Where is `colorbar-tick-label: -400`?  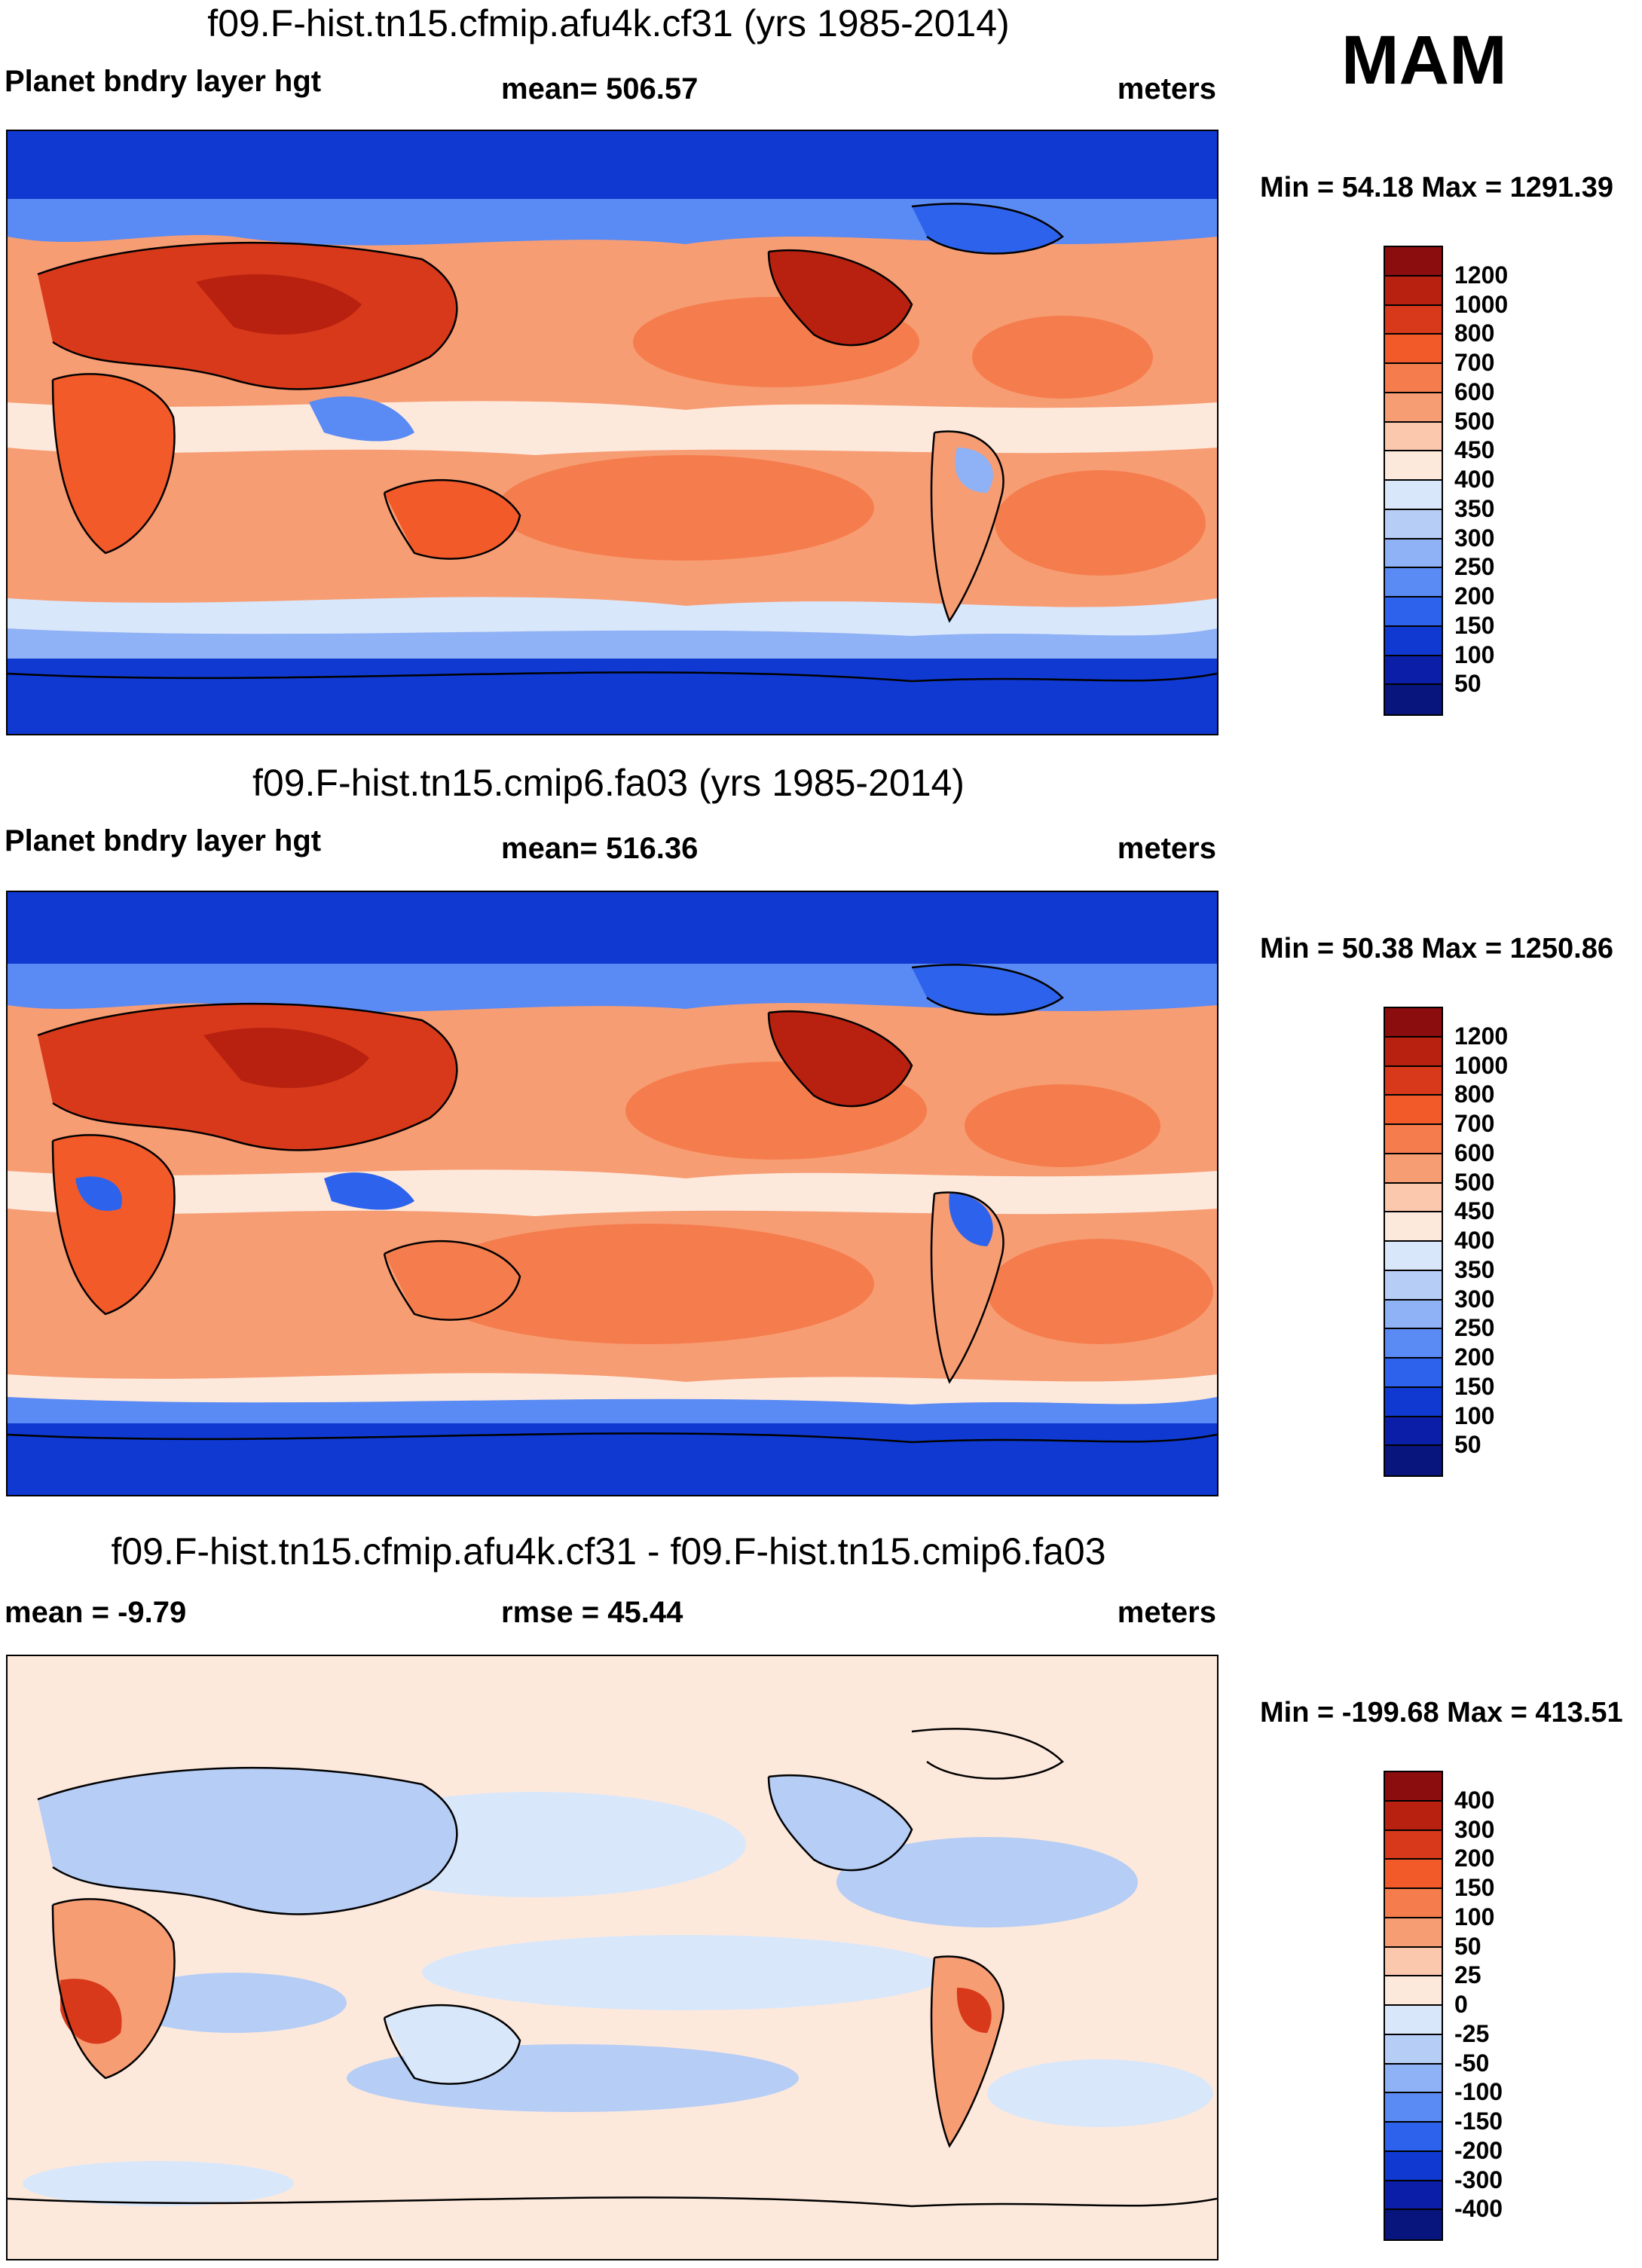 colorbar-tick-label: -400 is located at coordinates (1478, 2209).